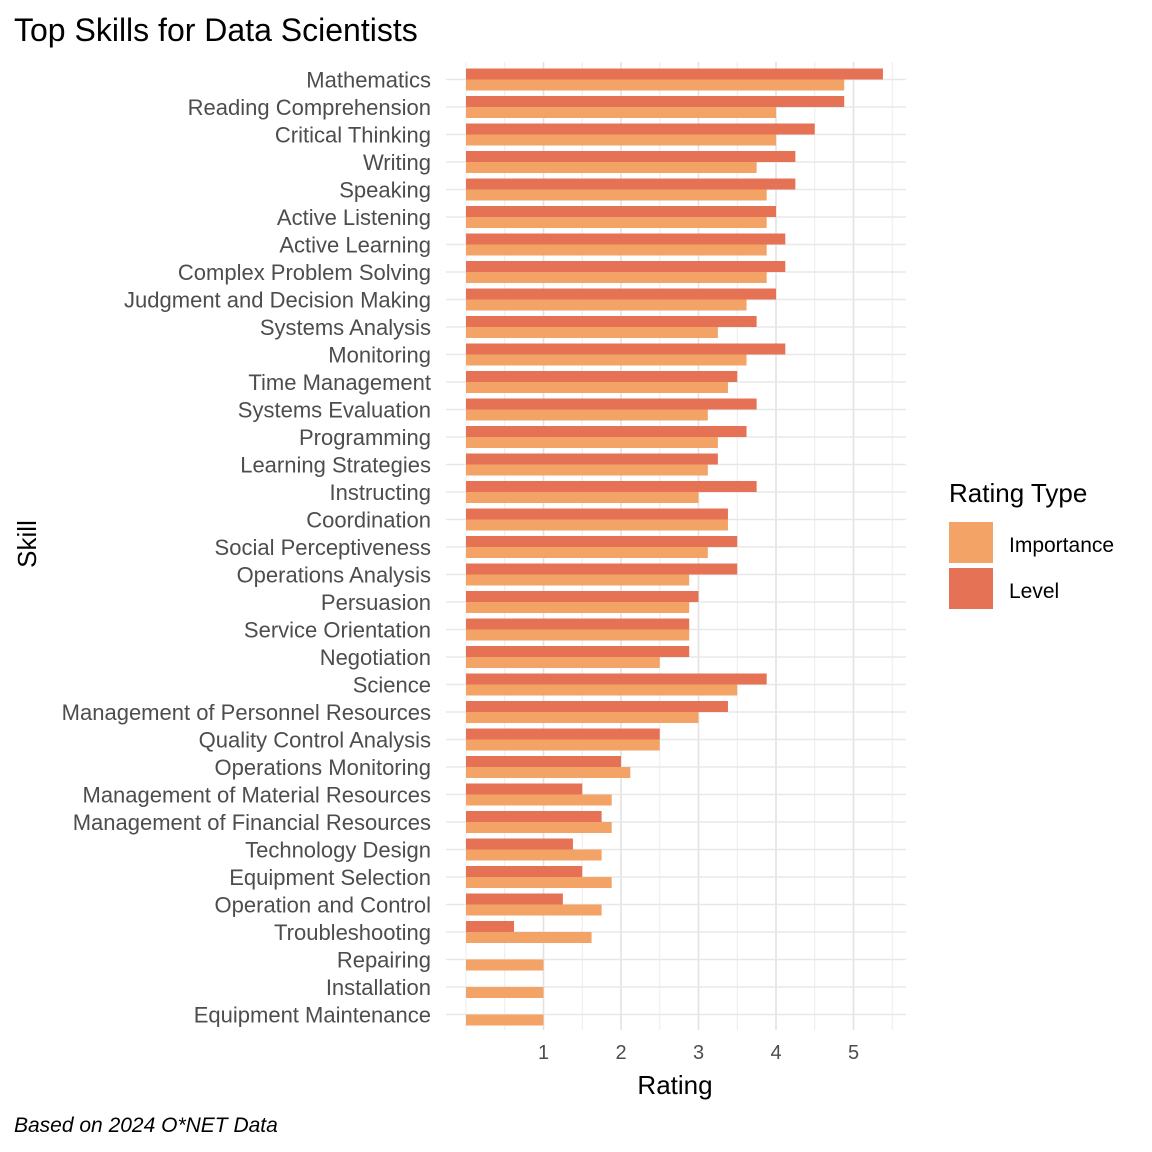  I want to click on y-tick-label: Judgment and Decision Making, so click(277, 300).